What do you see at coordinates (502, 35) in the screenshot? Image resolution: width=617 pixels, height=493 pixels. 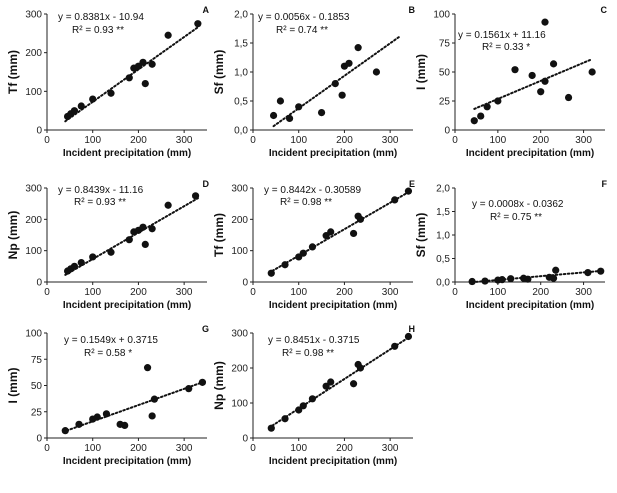 I see `regression-equation: y = 0.1561x + 11.16` at bounding box center [502, 35].